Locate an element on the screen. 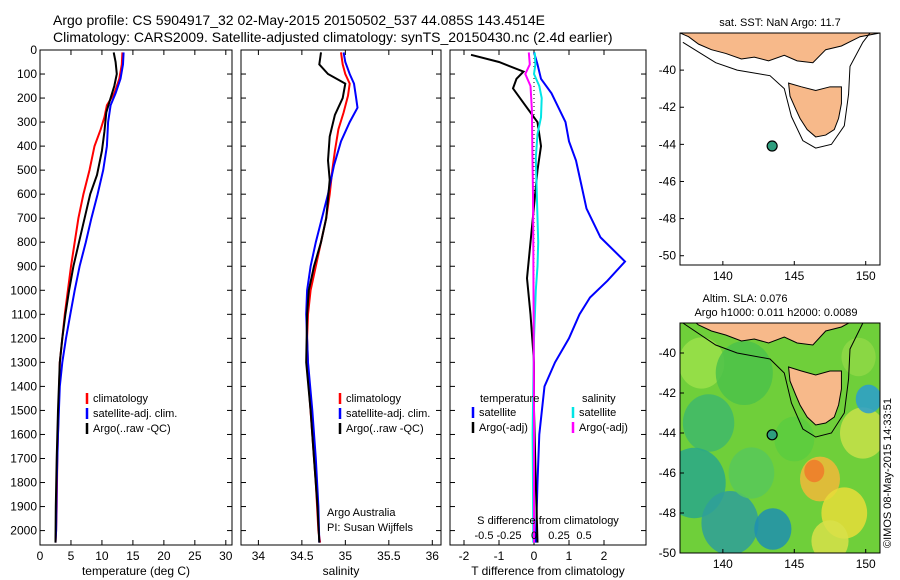 This screenshot has height=580, width=900. sla-map-title-line1: Altim. SLA: 0.076 is located at coordinates (745, 299).